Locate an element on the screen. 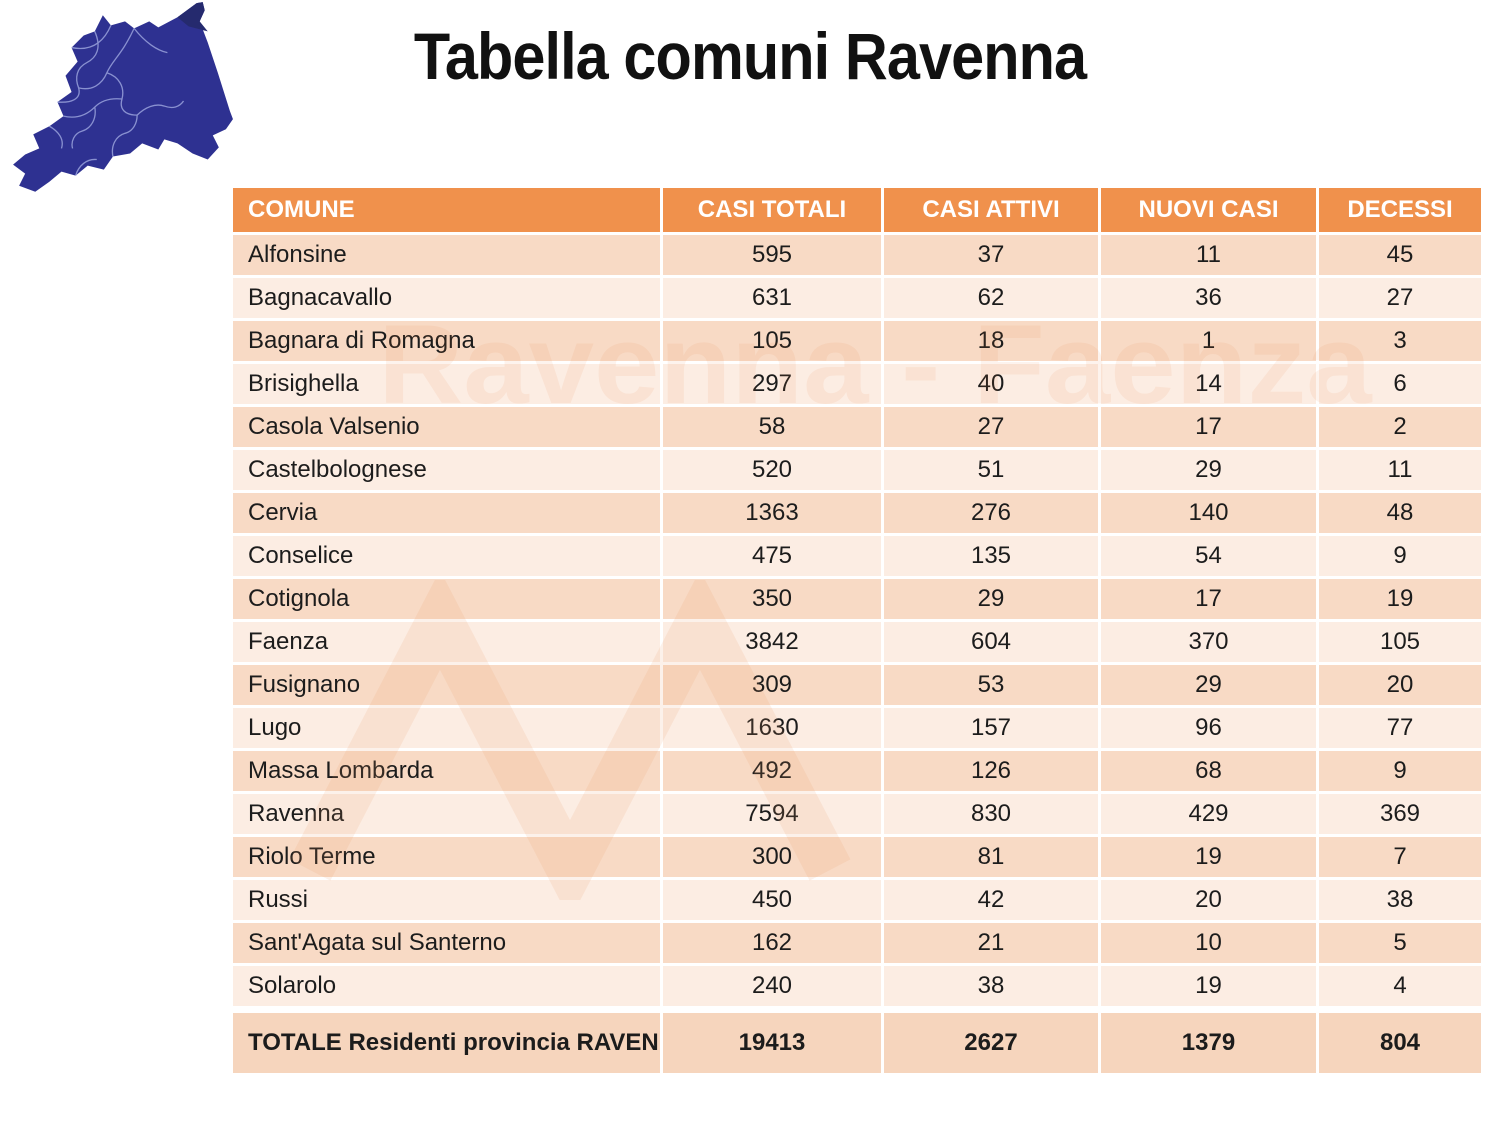  casi-attivi-cell: 29 is located at coordinates (992, 600).